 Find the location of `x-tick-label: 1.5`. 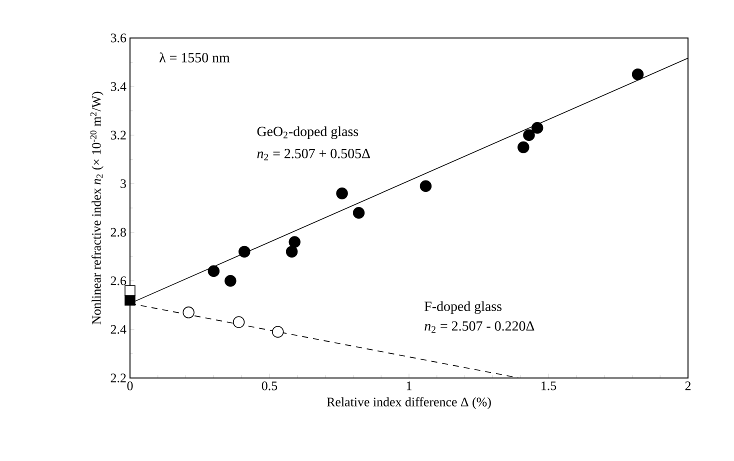

x-tick-label: 1.5 is located at coordinates (549, 386).